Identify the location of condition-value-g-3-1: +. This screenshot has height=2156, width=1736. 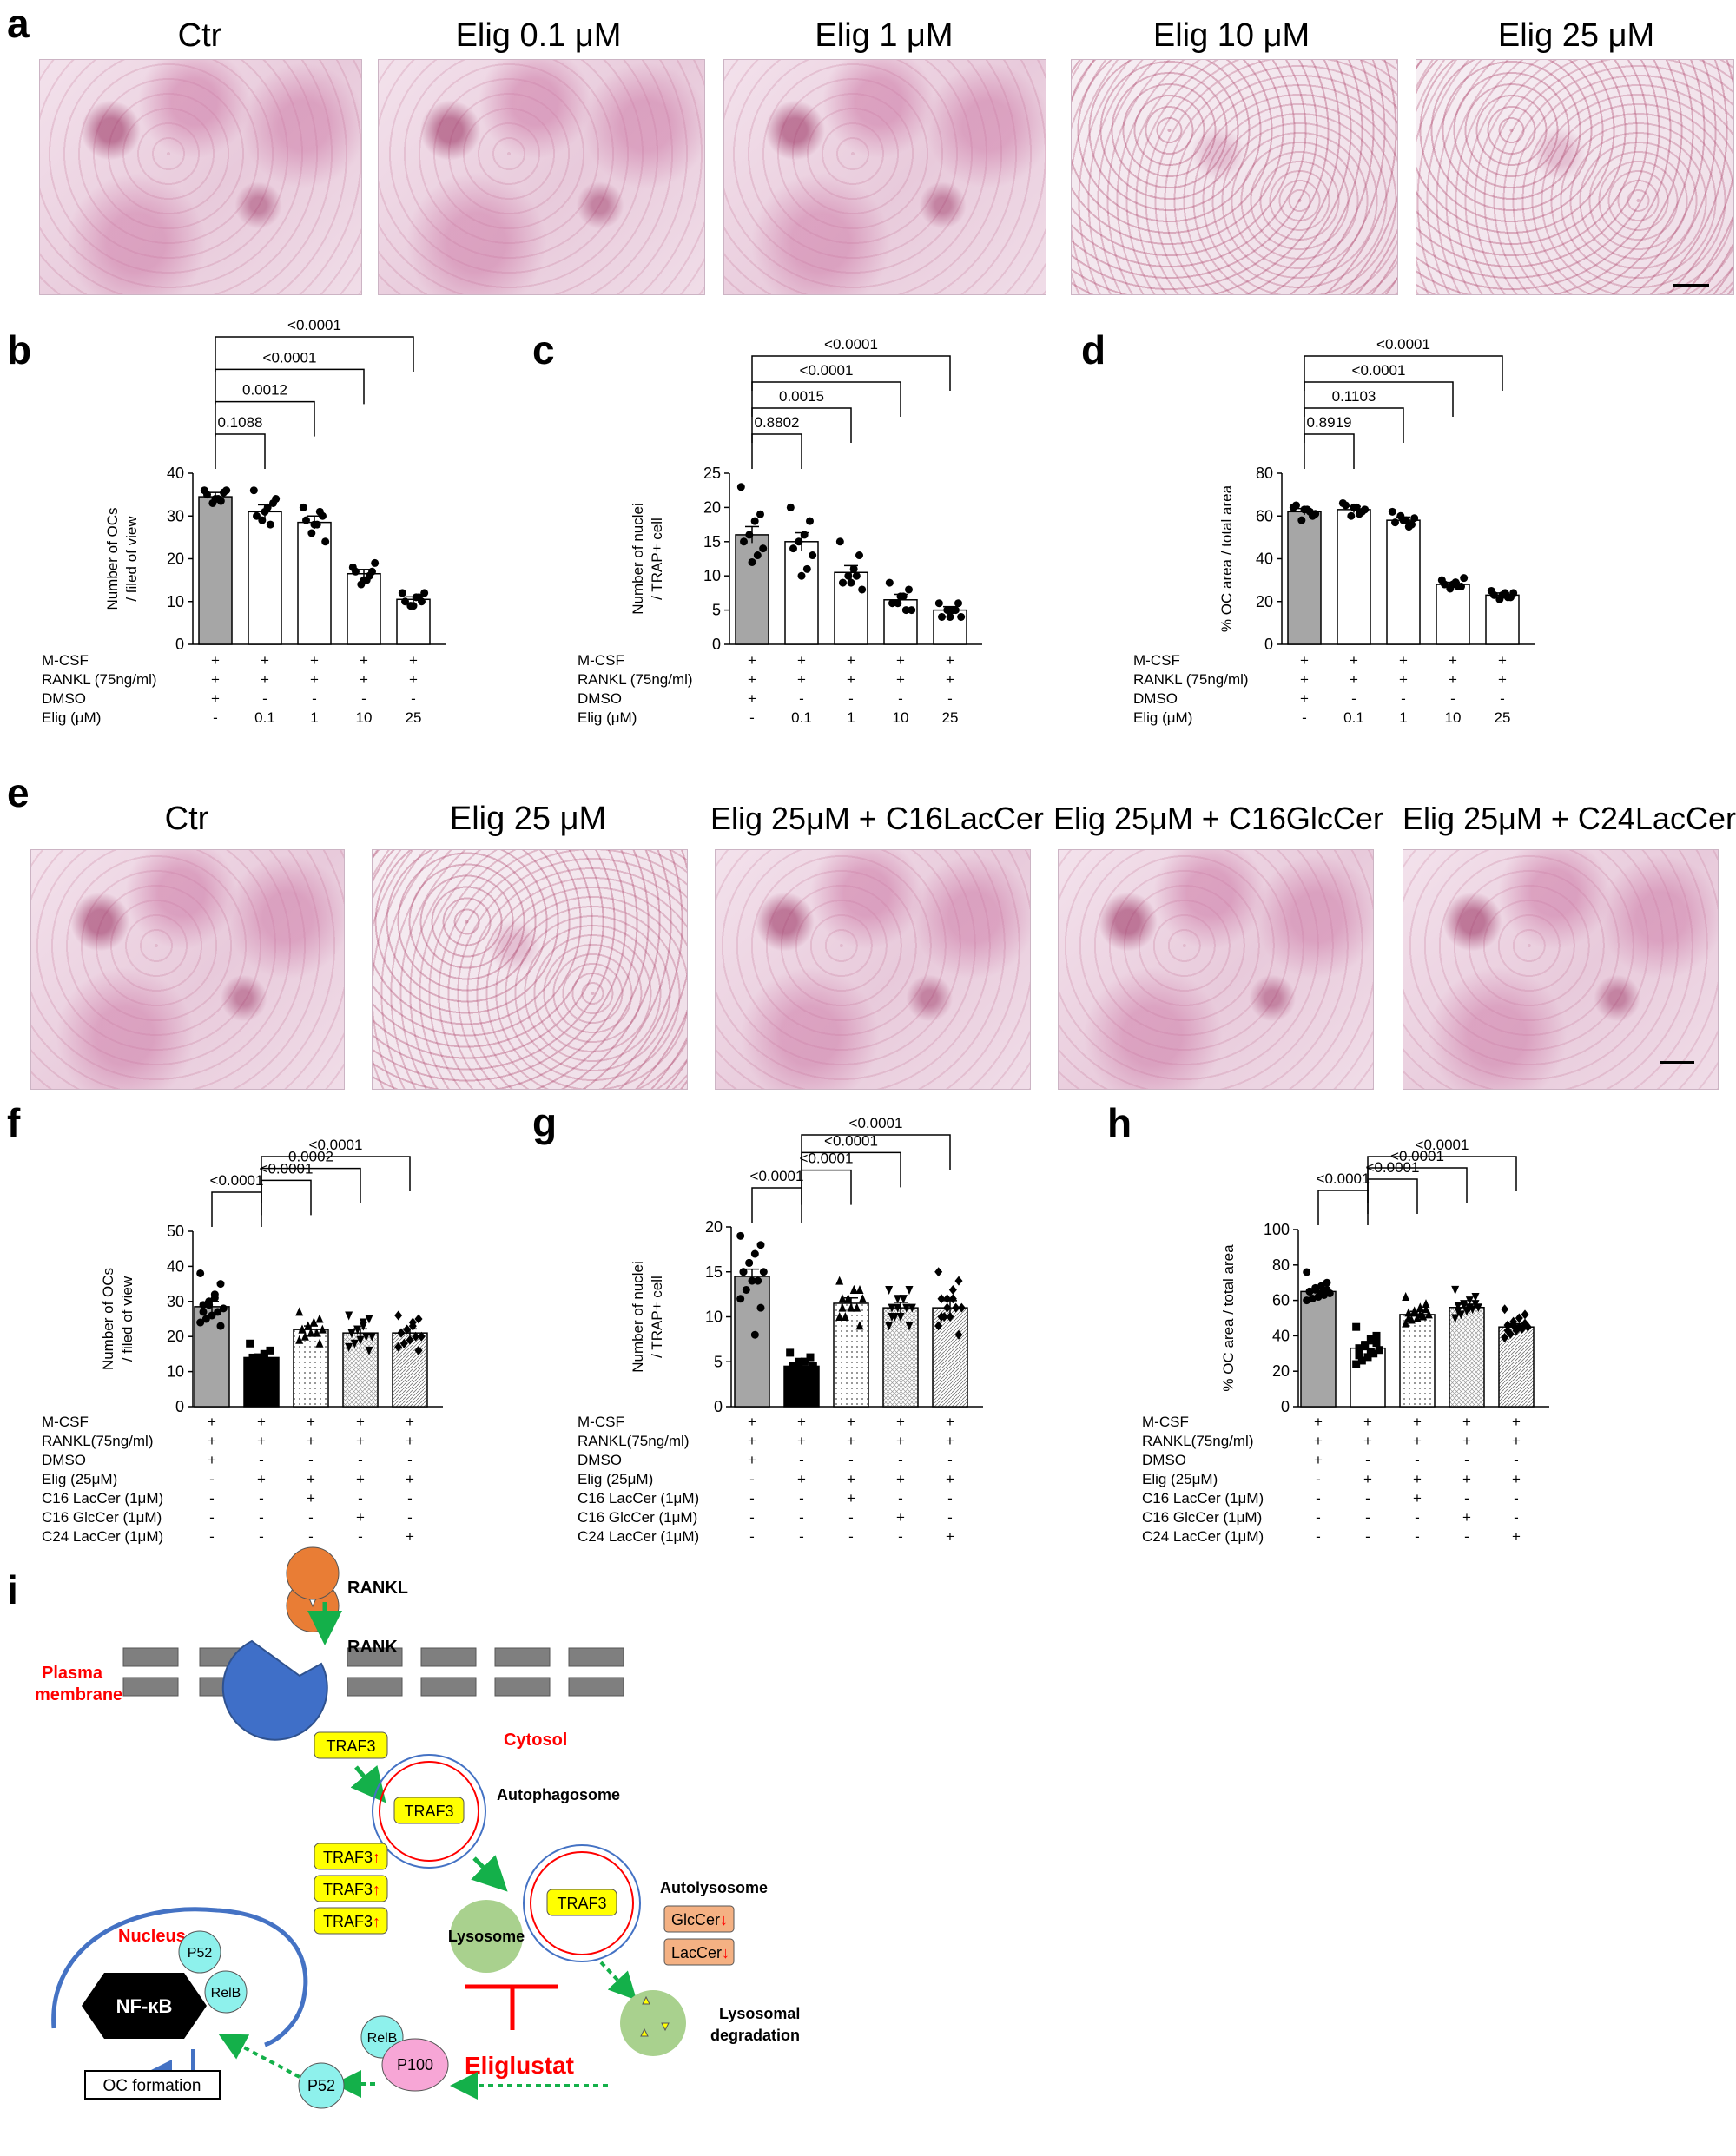
(801, 1479).